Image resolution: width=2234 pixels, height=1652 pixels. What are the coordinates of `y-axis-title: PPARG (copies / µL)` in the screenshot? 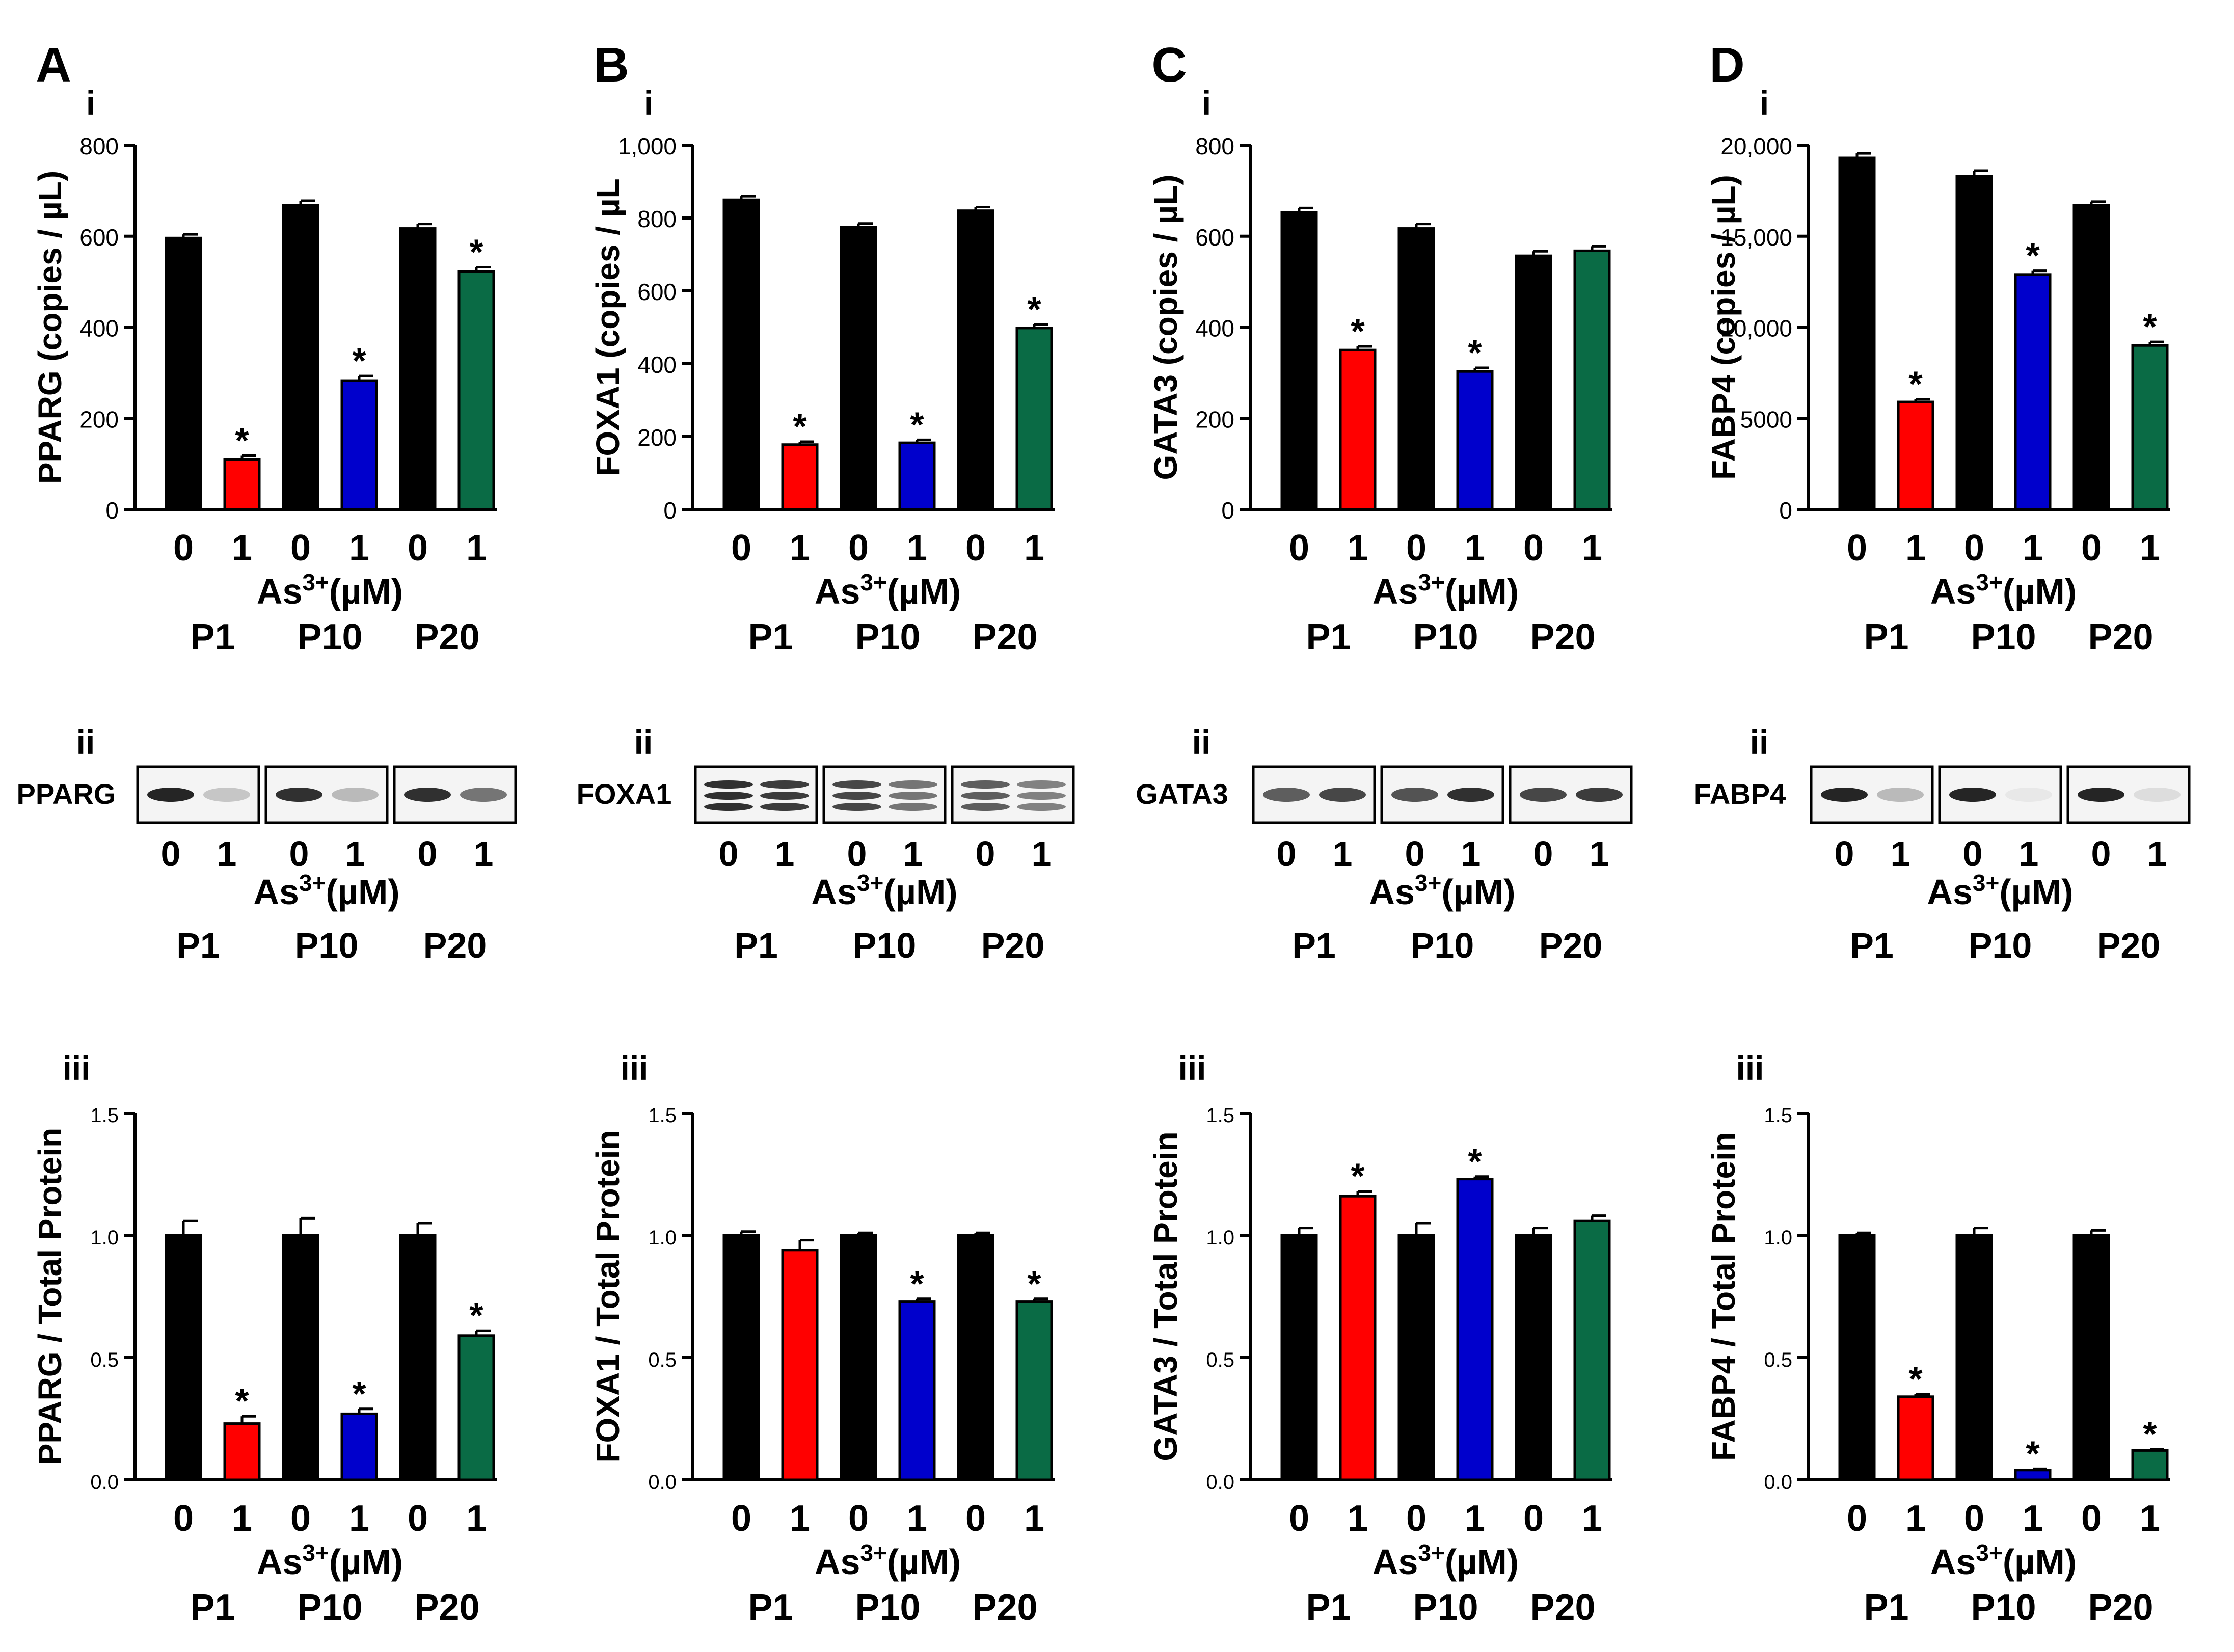 It's located at (50, 327).